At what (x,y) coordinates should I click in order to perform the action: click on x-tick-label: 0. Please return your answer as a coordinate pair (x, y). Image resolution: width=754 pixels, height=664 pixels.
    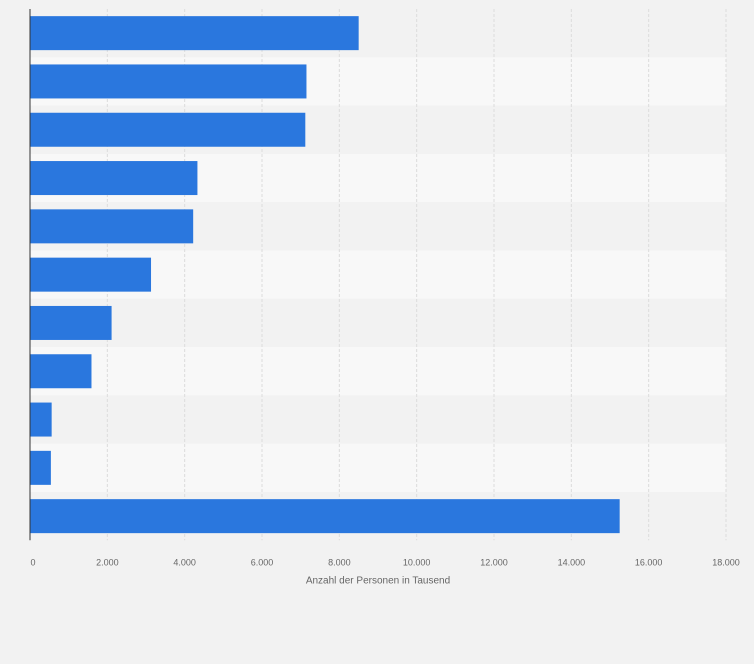
    Looking at the image, I should click on (32, 562).